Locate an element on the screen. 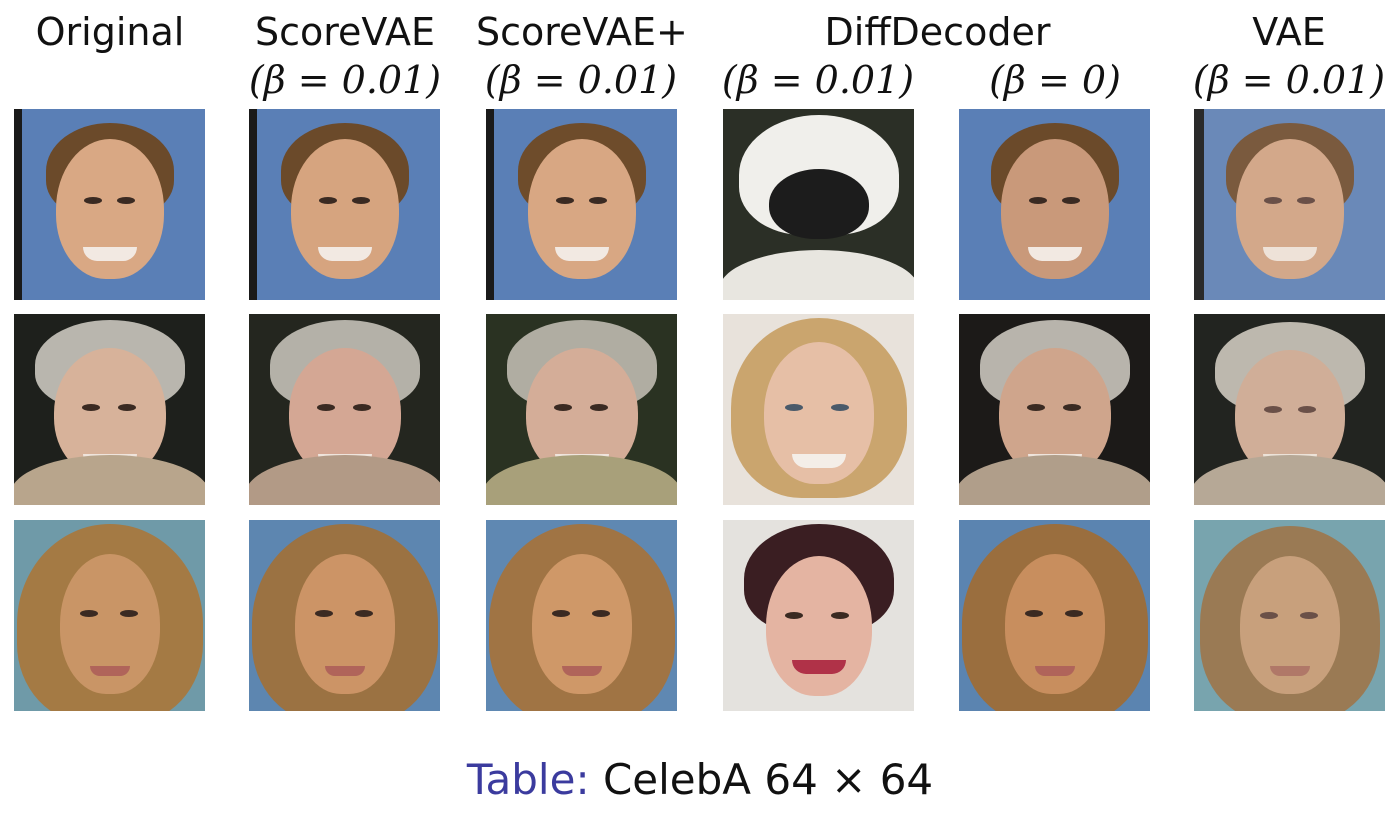 The width and height of the screenshot is (1400, 815). face-image-r2-vae is located at coordinates (1289, 409).